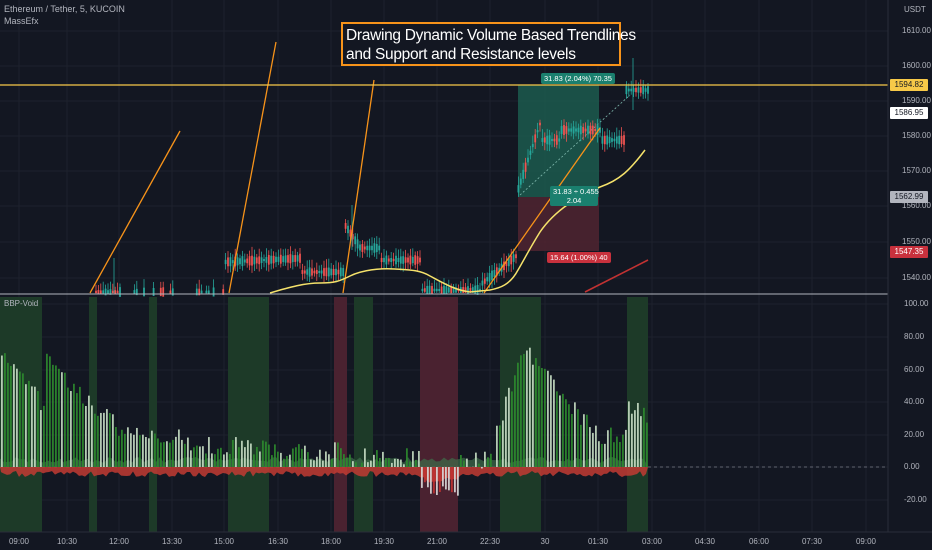 The image size is (932, 550). I want to click on time-tick: 19:30, so click(384, 541).